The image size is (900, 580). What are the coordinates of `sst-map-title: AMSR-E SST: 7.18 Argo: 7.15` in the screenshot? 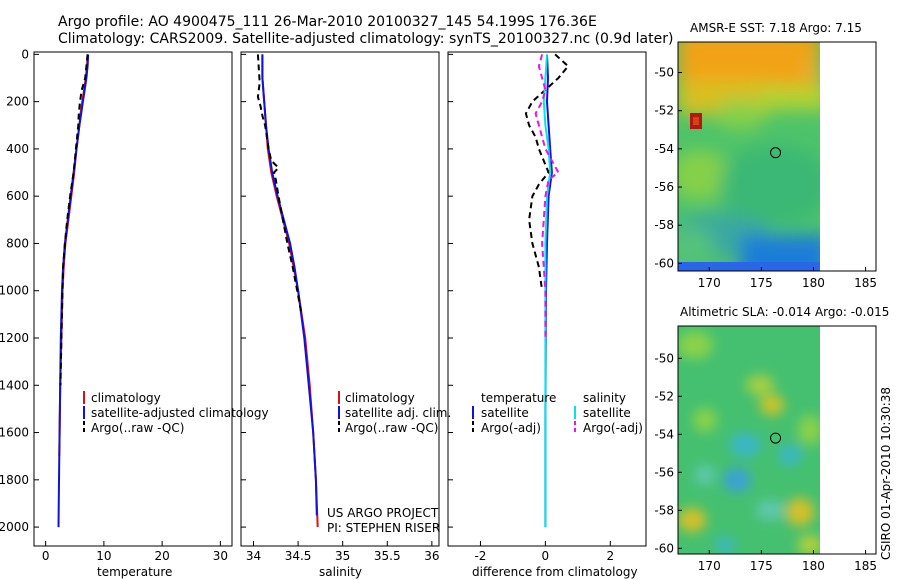 It's located at (776, 28).